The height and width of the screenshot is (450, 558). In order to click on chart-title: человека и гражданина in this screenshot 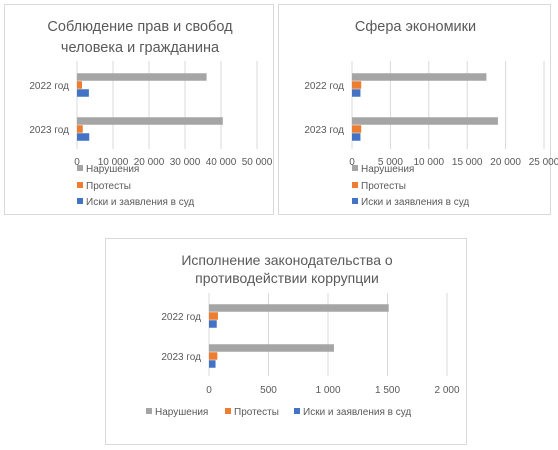, I will do `click(140, 48)`.